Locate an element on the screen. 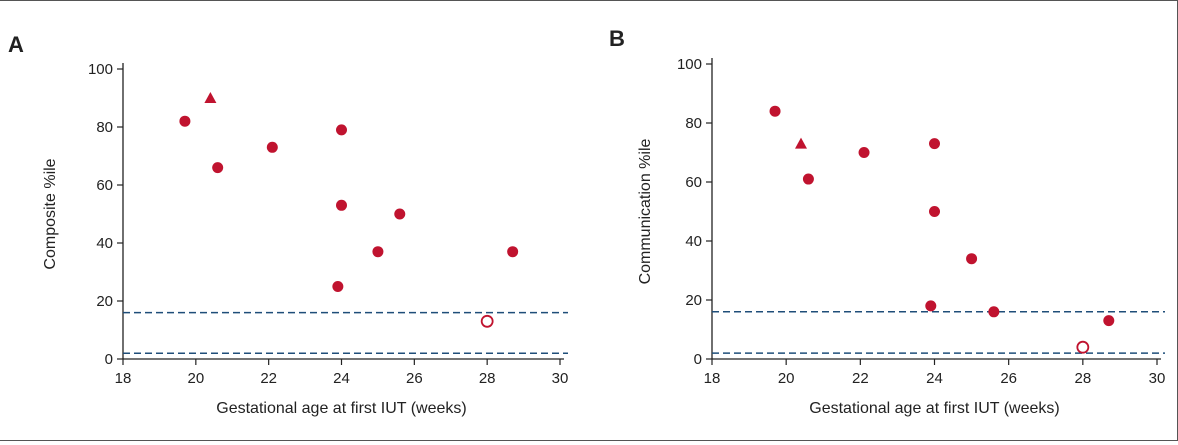 This screenshot has height=445, width=1178. y-axis-label: Communication %ile is located at coordinates (645, 211).